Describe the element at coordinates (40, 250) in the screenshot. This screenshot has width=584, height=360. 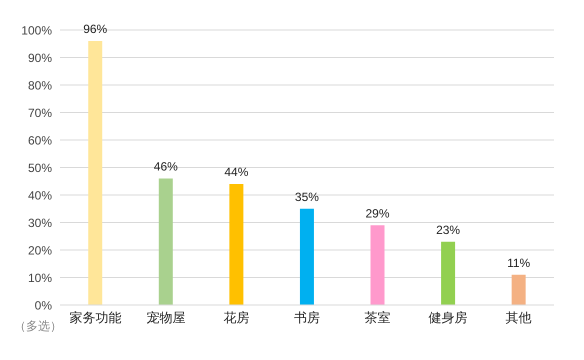
I see `y-tick-label: 20%` at that location.